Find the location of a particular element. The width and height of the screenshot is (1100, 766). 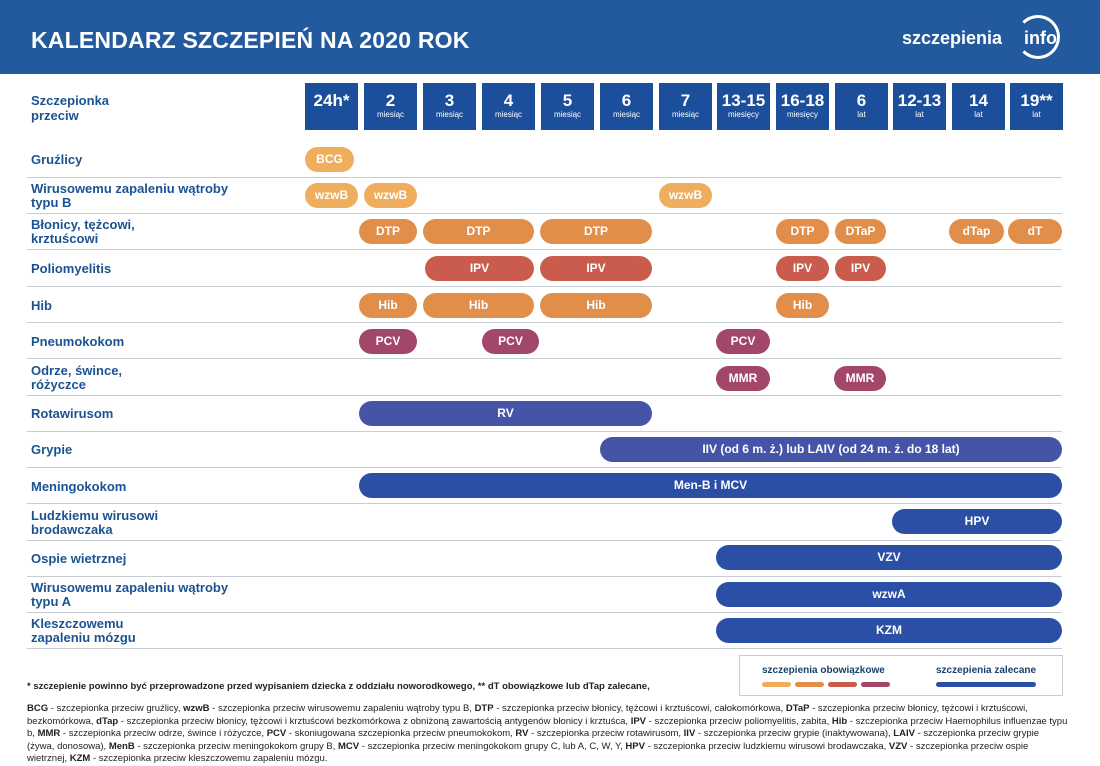

age-column-24h: 24h* is located at coordinates (331, 106).